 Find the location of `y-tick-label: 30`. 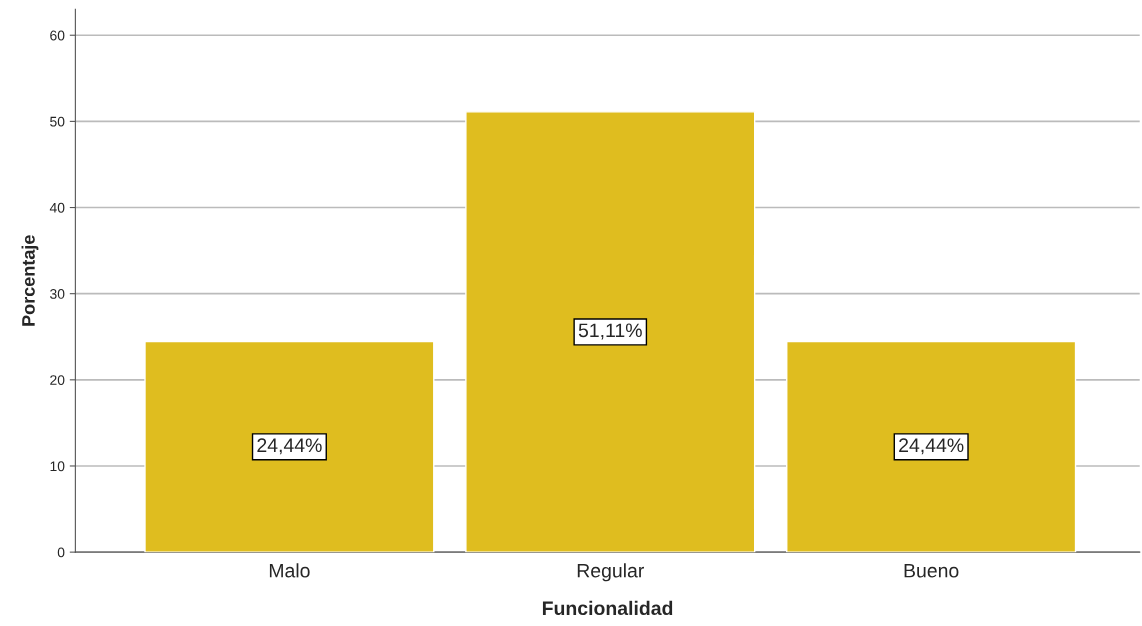

y-tick-label: 30 is located at coordinates (57, 294).